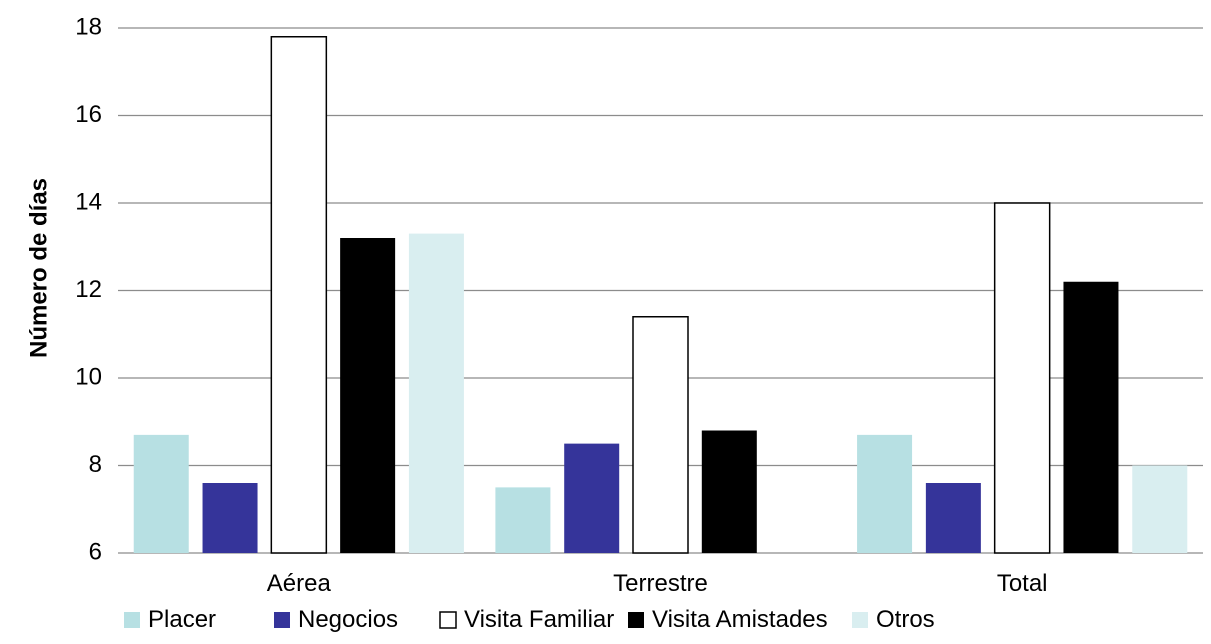 The image size is (1211, 644). Describe the element at coordinates (740, 619) in the screenshot. I see `legend-label: Visita Amistades` at that location.